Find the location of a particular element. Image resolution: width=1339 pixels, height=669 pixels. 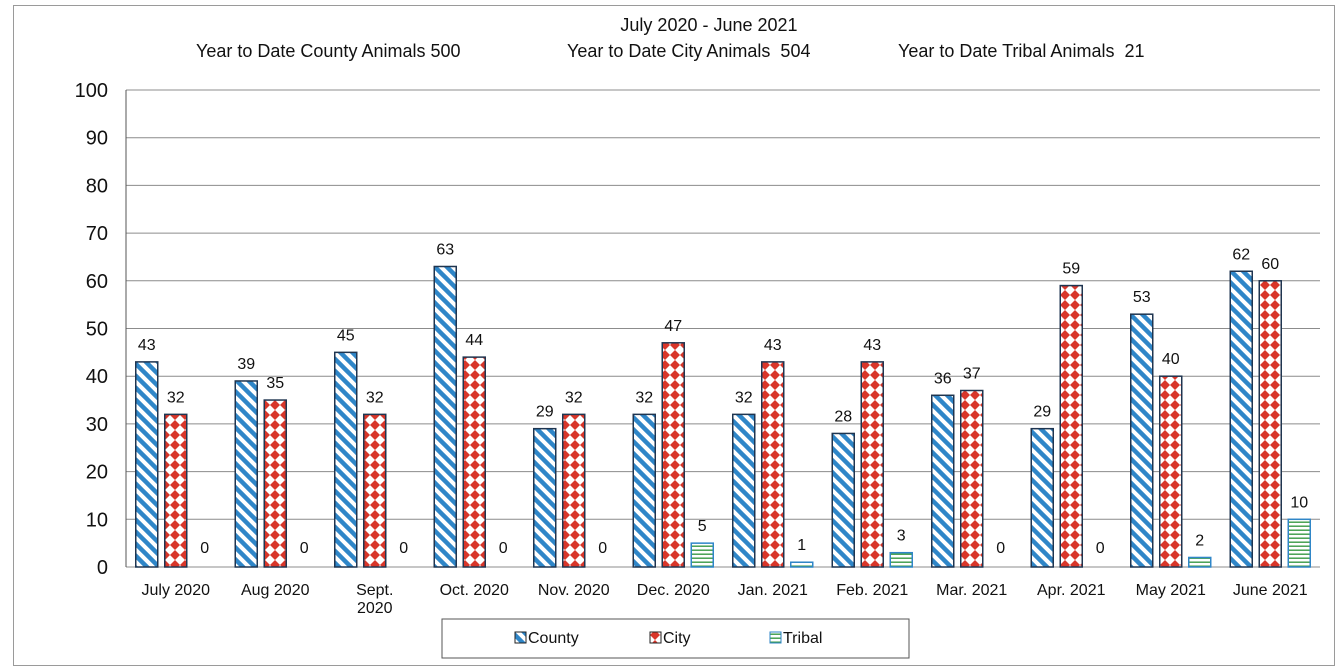

x-tick-label: Mar. 2021 is located at coordinates (971, 590).